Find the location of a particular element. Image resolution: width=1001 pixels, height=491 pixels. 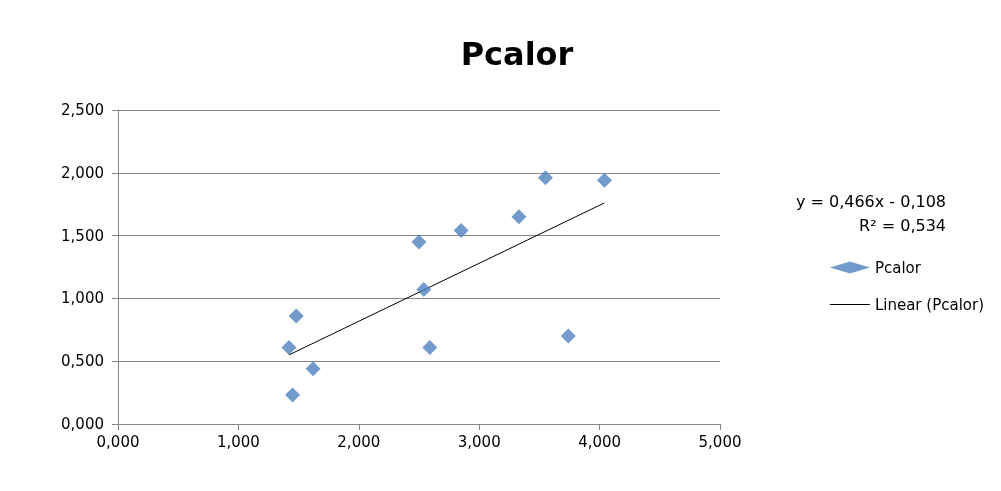

y-tick-label: 2,000 is located at coordinates (82, 172).